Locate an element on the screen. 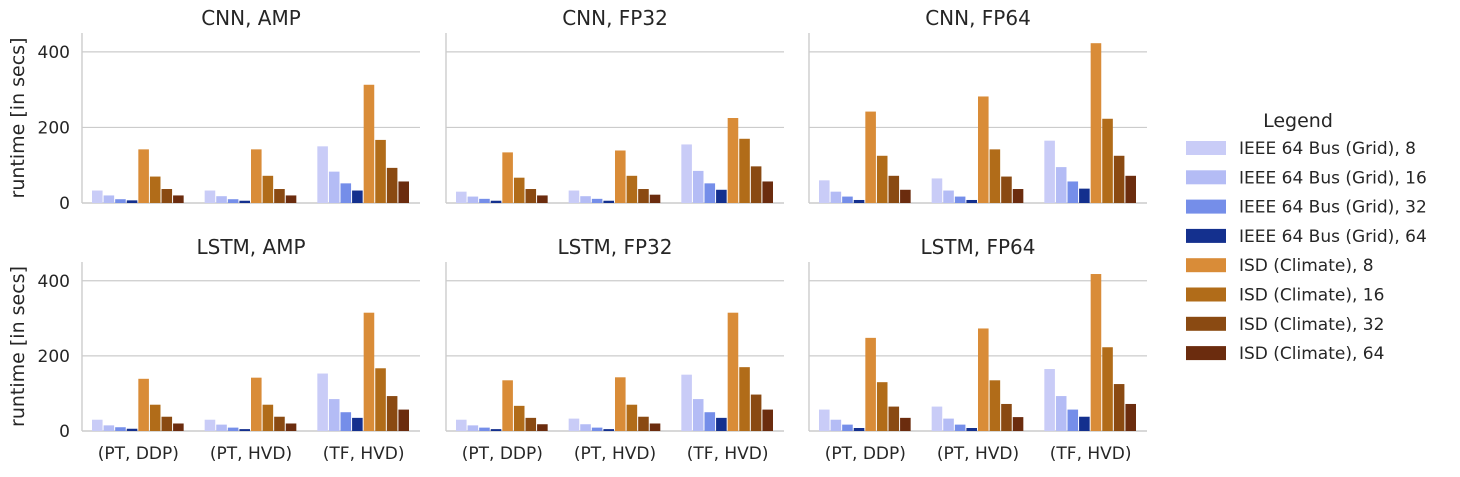 The height and width of the screenshot is (477, 1460). legend-entry-label: ISD (Climate), 32 is located at coordinates (1311, 325).